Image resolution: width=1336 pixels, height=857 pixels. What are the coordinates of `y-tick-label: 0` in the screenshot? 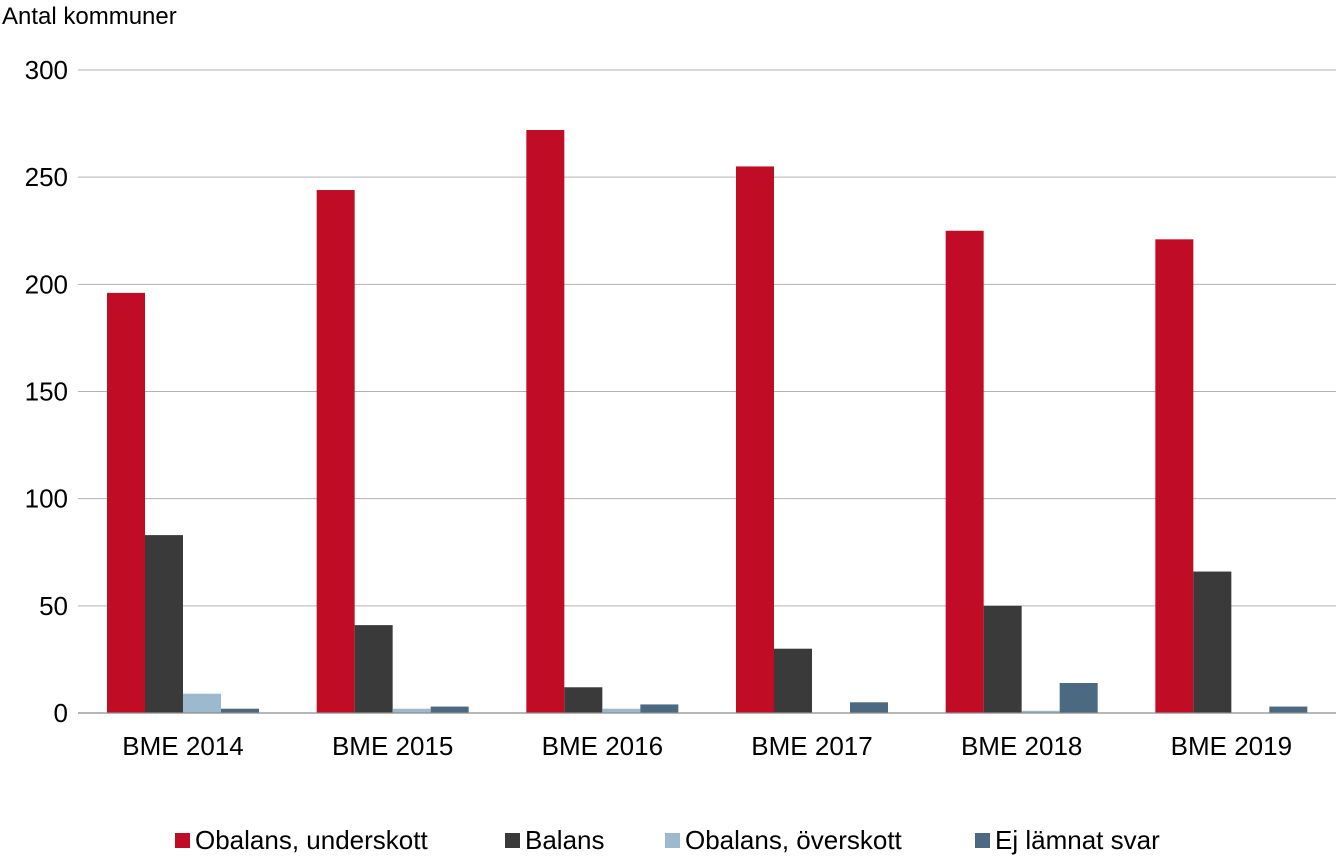 It's located at (61, 713).